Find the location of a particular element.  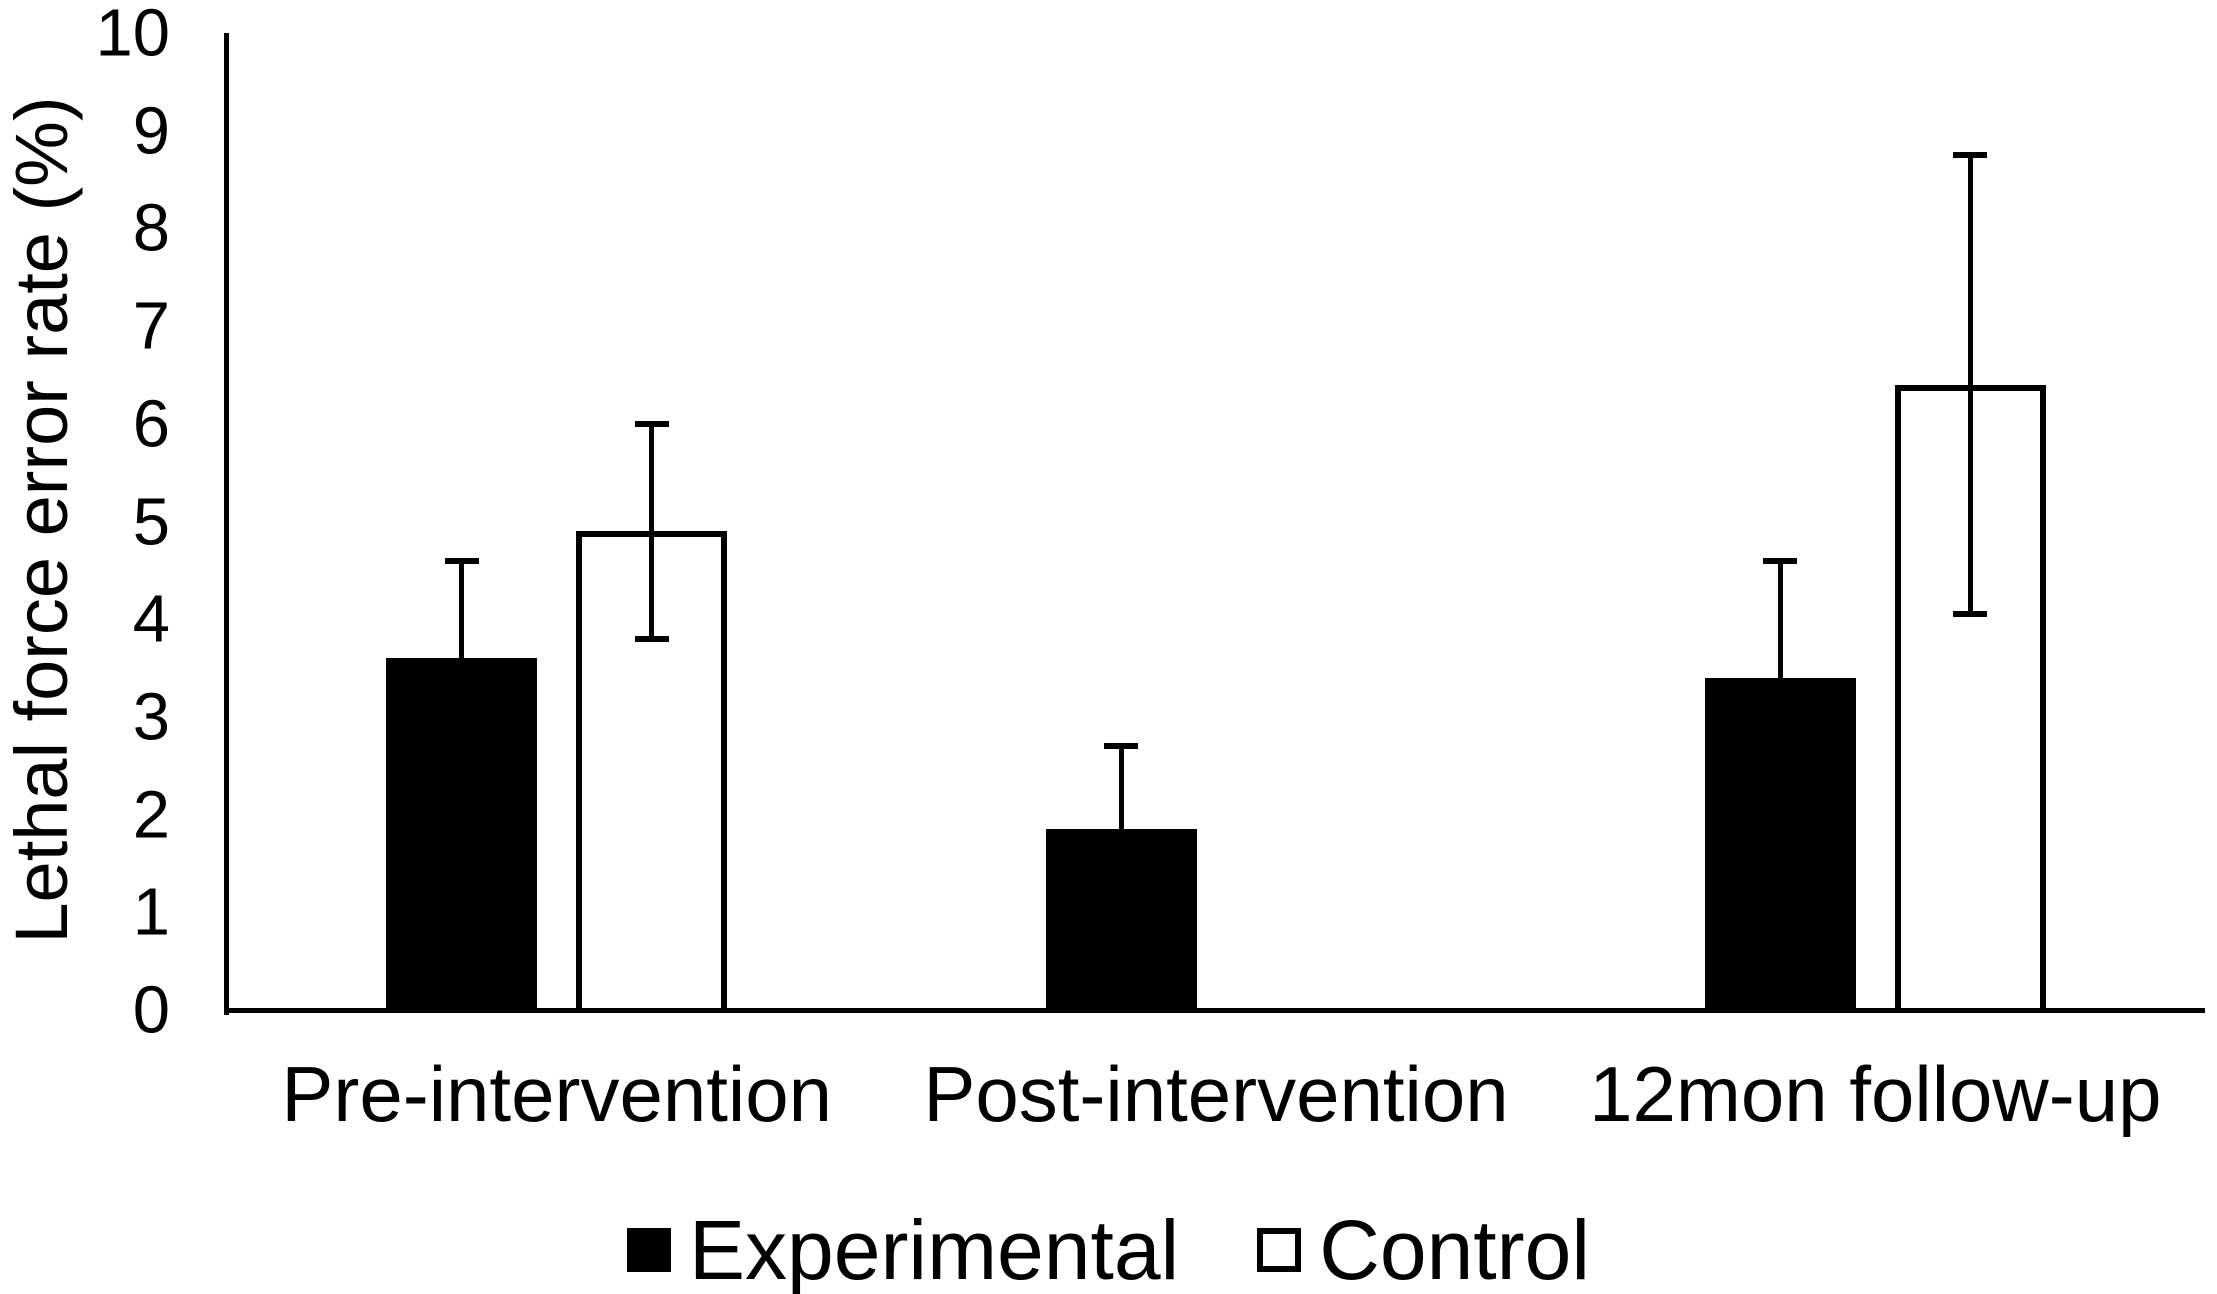

error-cap-bottom-experimental-12mon-follow-up is located at coordinates (1780, 795).